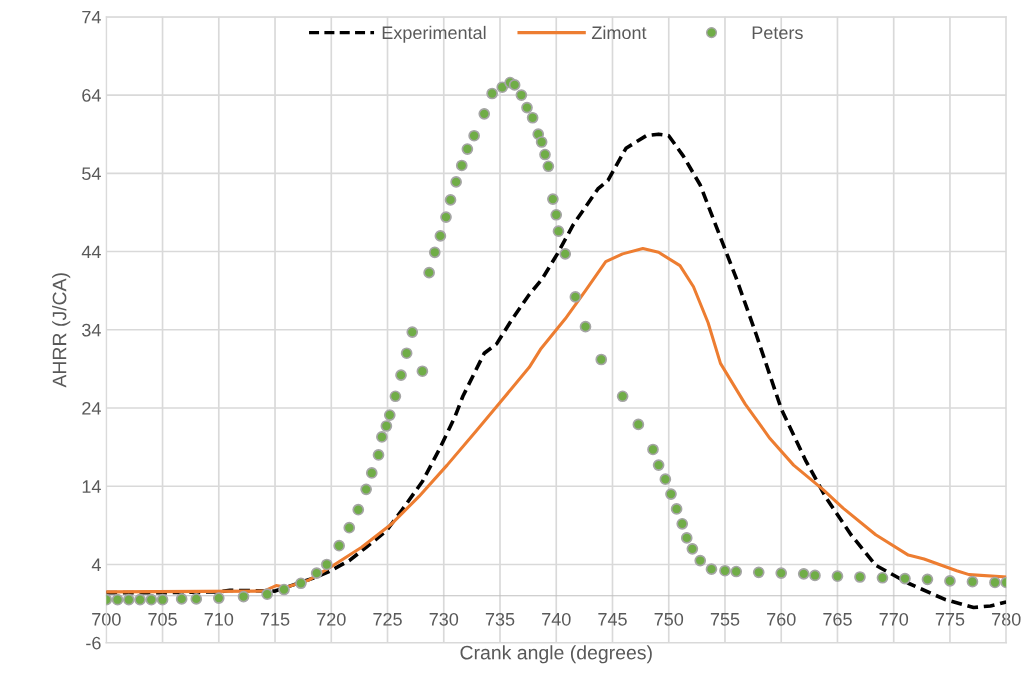 This screenshot has width=1032, height=673. Describe the element at coordinates (781, 619) in the screenshot. I see `x-tick-label: 760` at that location.